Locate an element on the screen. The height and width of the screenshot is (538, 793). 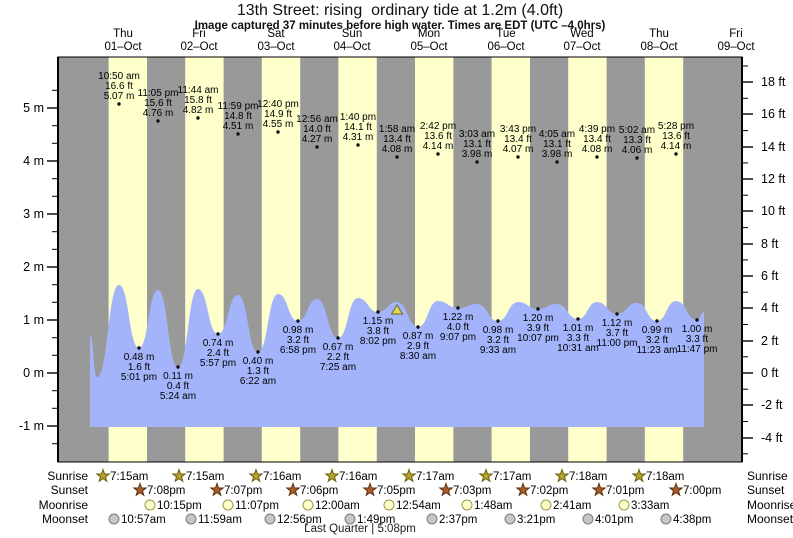
moonrise-time: 3:33am is located at coordinates (650, 506).